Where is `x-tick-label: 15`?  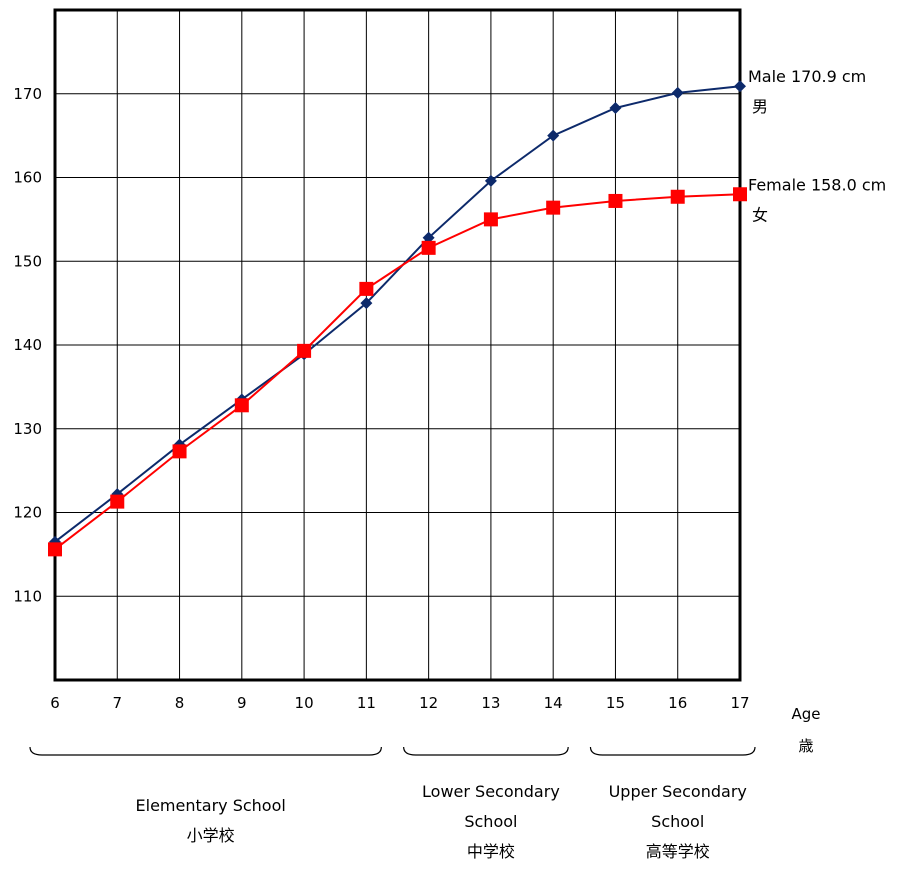 x-tick-label: 15 is located at coordinates (615, 703).